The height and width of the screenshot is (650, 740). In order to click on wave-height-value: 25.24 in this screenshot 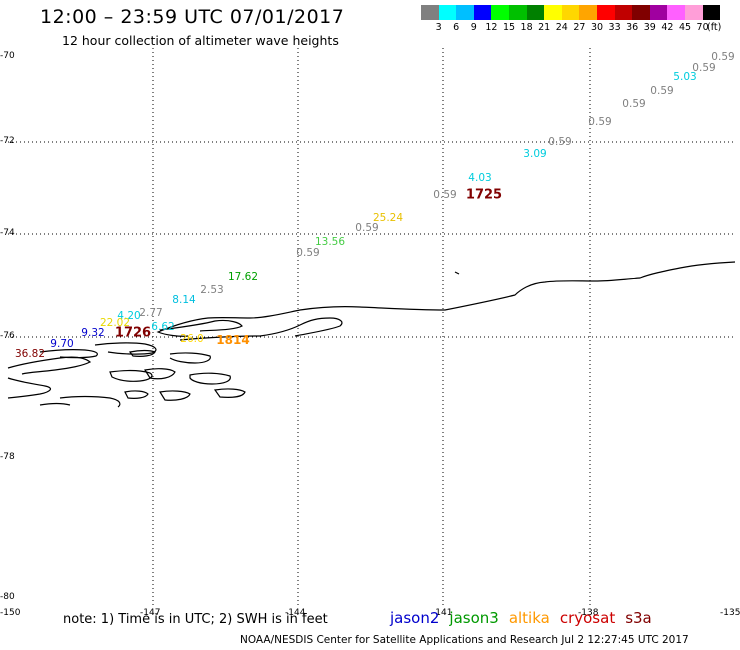, I will do `click(388, 218)`.